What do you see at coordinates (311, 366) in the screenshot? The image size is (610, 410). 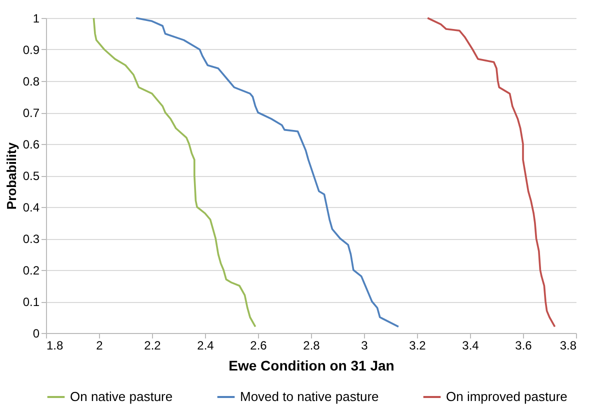 I see `x-axis-title: Ewe Condition on 31 Jan` at bounding box center [311, 366].